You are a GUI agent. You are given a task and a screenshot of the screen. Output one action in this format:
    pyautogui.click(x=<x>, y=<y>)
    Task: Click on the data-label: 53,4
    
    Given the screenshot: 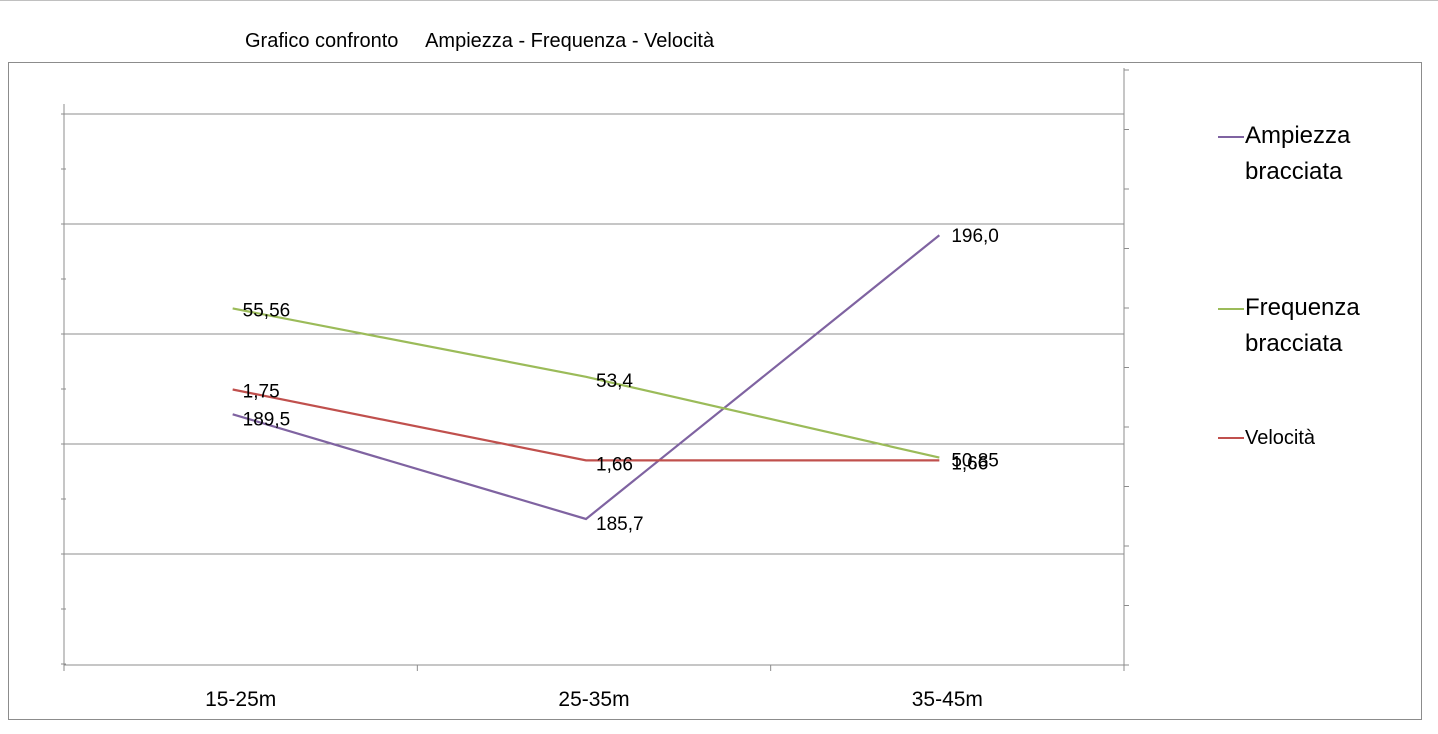 What is the action you would take?
    pyautogui.click(x=614, y=381)
    